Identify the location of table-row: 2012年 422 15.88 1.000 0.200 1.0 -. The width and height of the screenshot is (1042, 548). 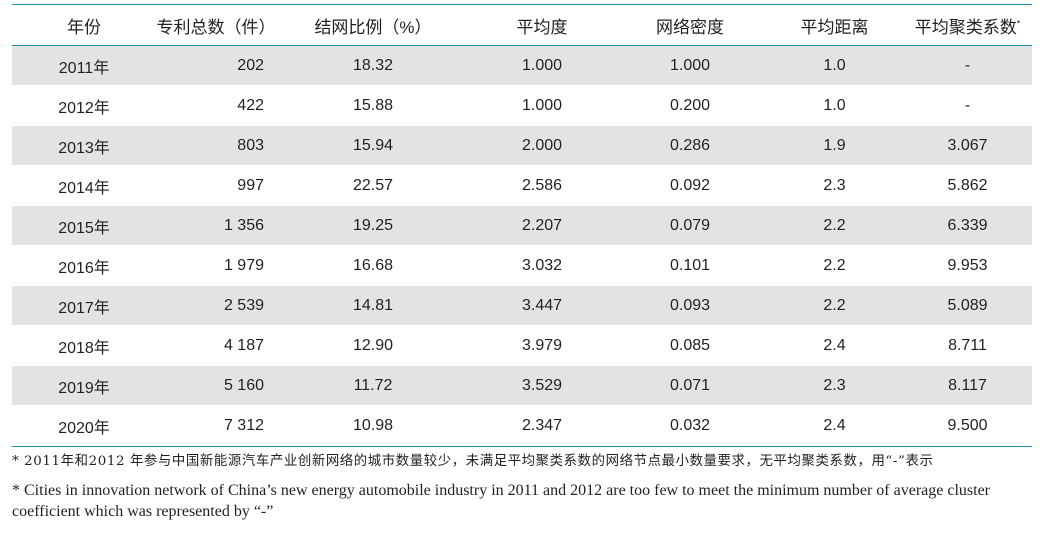
(522, 106).